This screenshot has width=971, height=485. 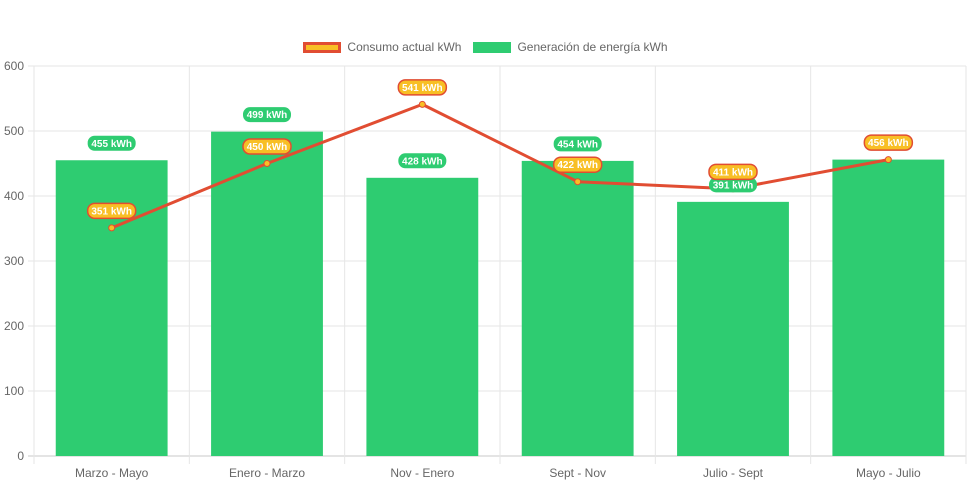 I want to click on consumo-label-4-text: 411 kWh, so click(x=733, y=172).